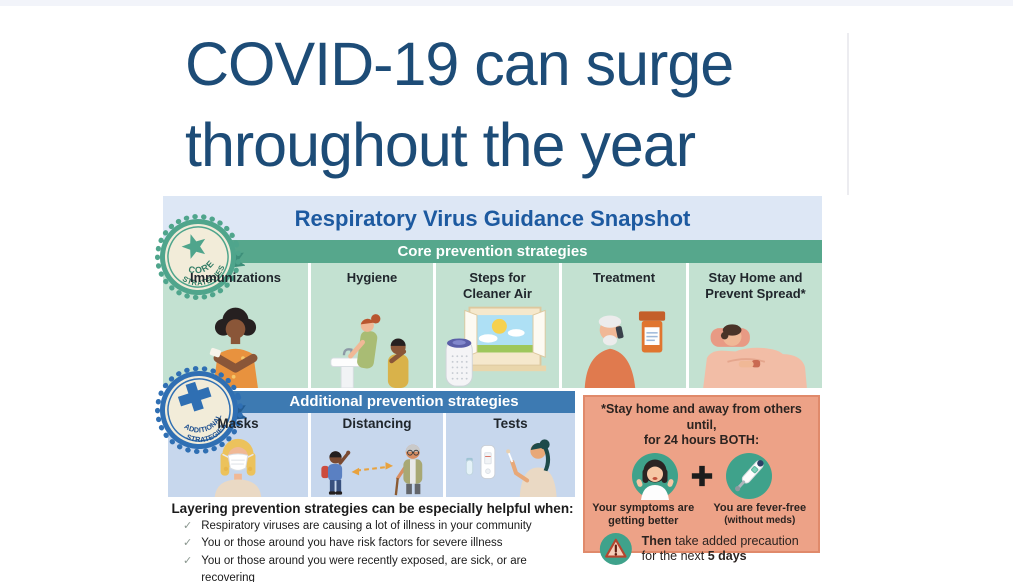 The height and width of the screenshot is (582, 1013). I want to click on plus-icon, so click(701, 476).